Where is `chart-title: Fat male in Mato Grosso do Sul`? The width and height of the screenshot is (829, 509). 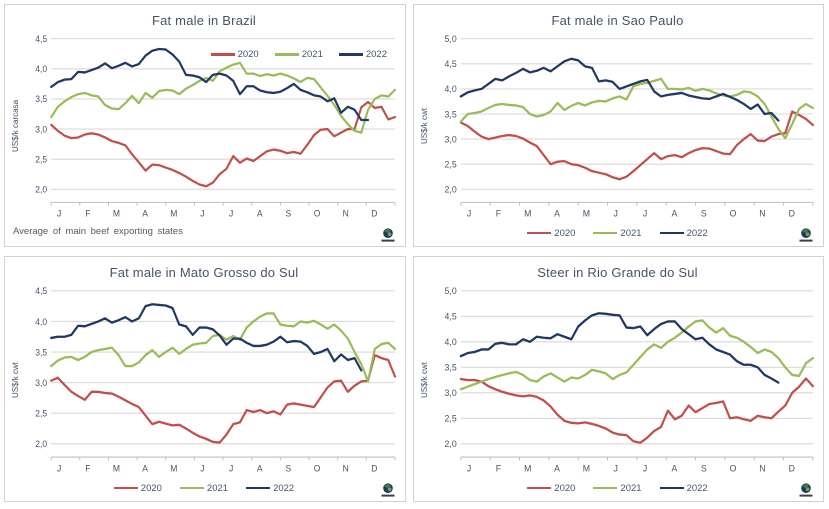 chart-title: Fat male in Mato Grosso do Sul is located at coordinates (204, 272).